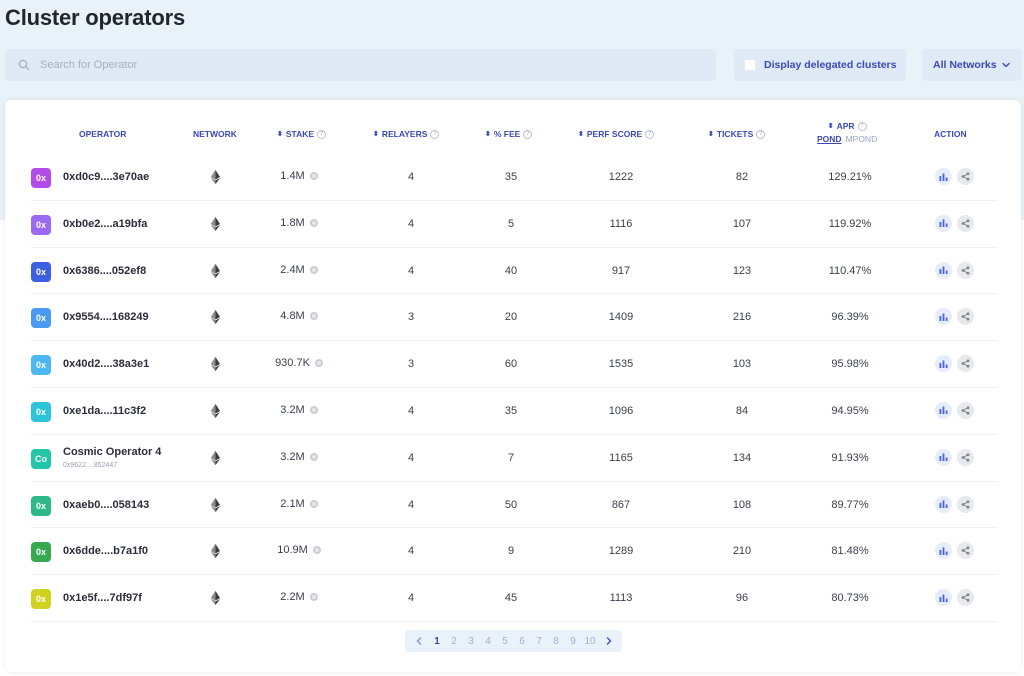  What do you see at coordinates (514, 364) in the screenshot?
I see `table-row: 0x 0x40d2....38a3e1 930.7K 3 60 1535 103 95.98%` at bounding box center [514, 364].